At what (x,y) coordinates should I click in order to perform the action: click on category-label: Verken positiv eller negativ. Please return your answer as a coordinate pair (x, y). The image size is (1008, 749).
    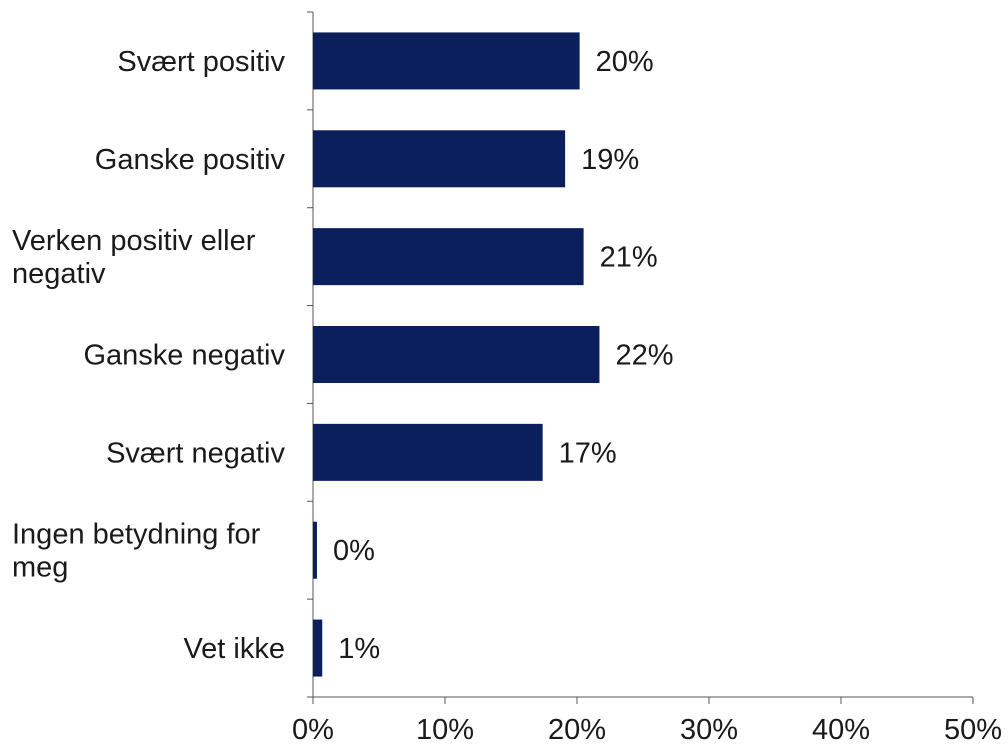
    Looking at the image, I should click on (134, 257).